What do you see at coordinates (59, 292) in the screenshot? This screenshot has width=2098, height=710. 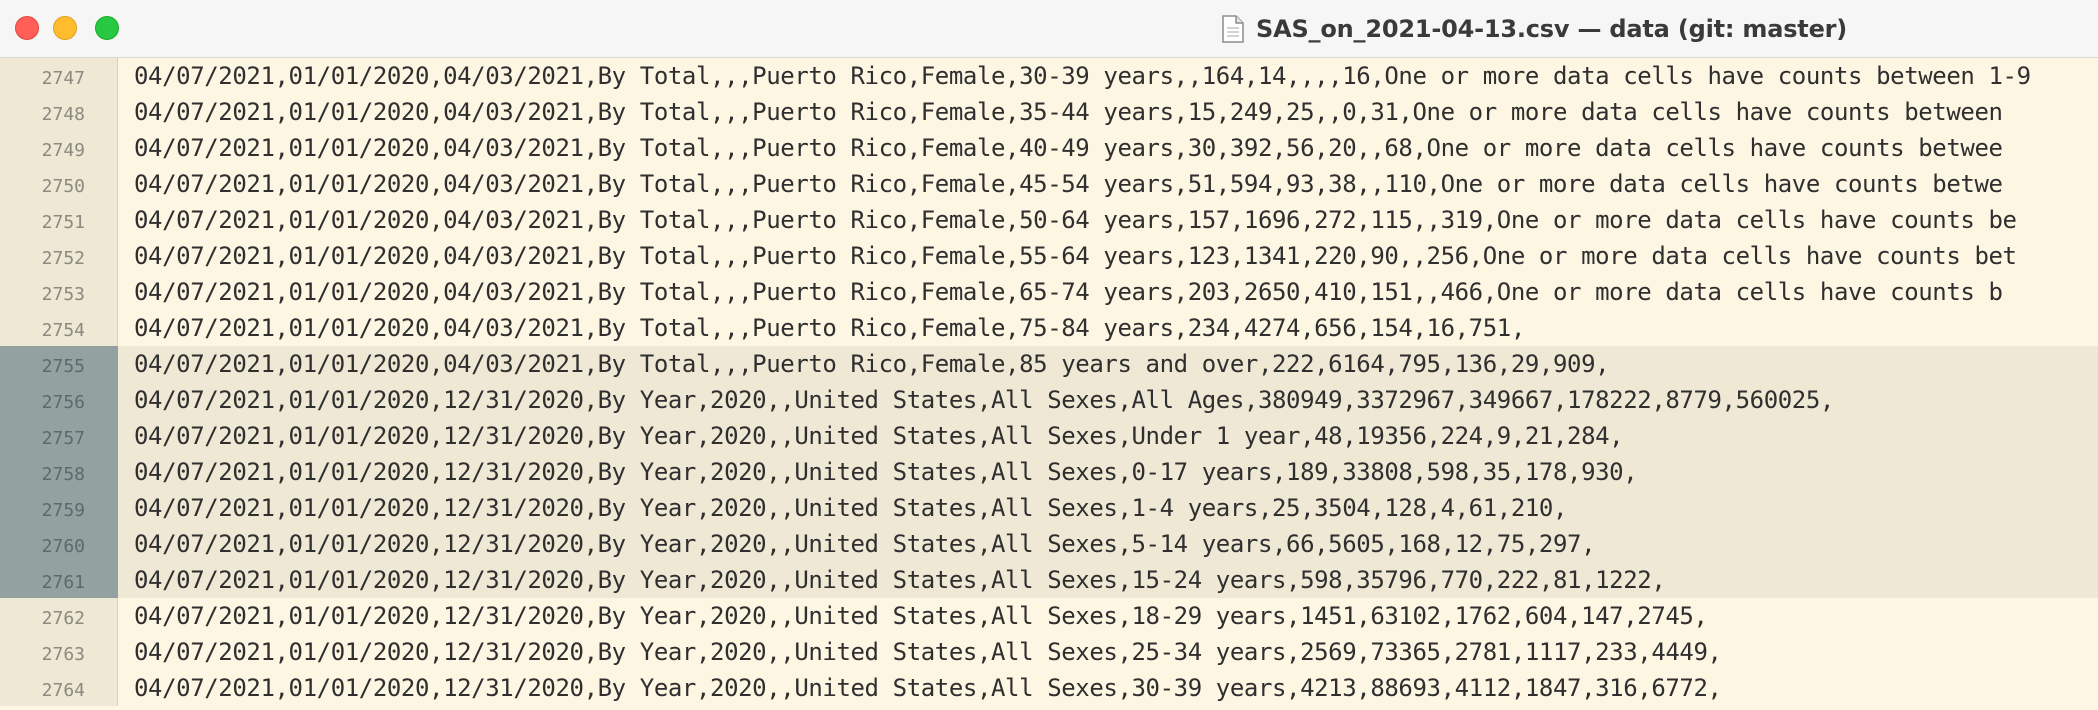 I see `line-number: 2753` at bounding box center [59, 292].